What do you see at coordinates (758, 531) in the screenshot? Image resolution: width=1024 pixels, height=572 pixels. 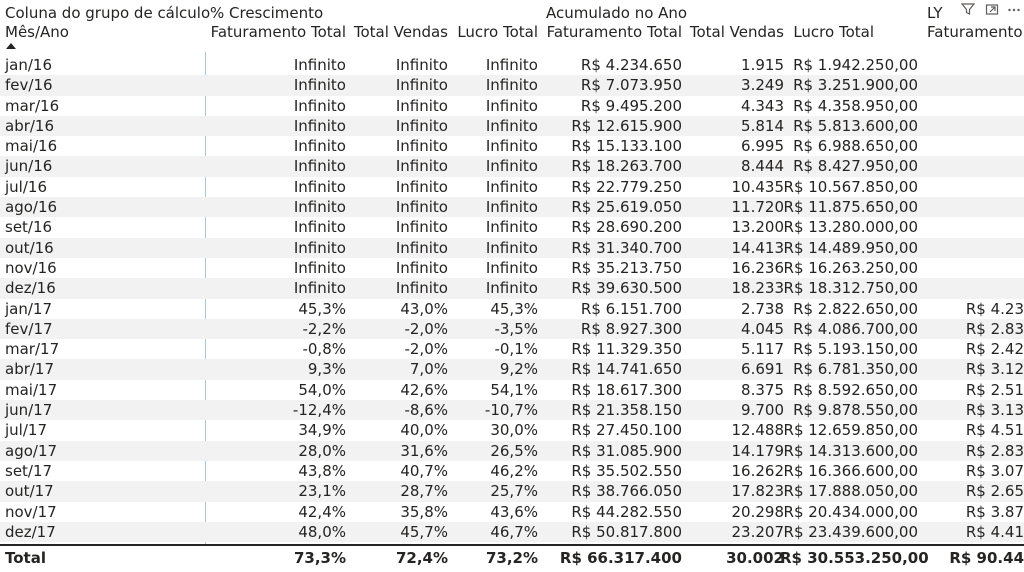 I see `cell-ytd-vendas: 23.207` at bounding box center [758, 531].